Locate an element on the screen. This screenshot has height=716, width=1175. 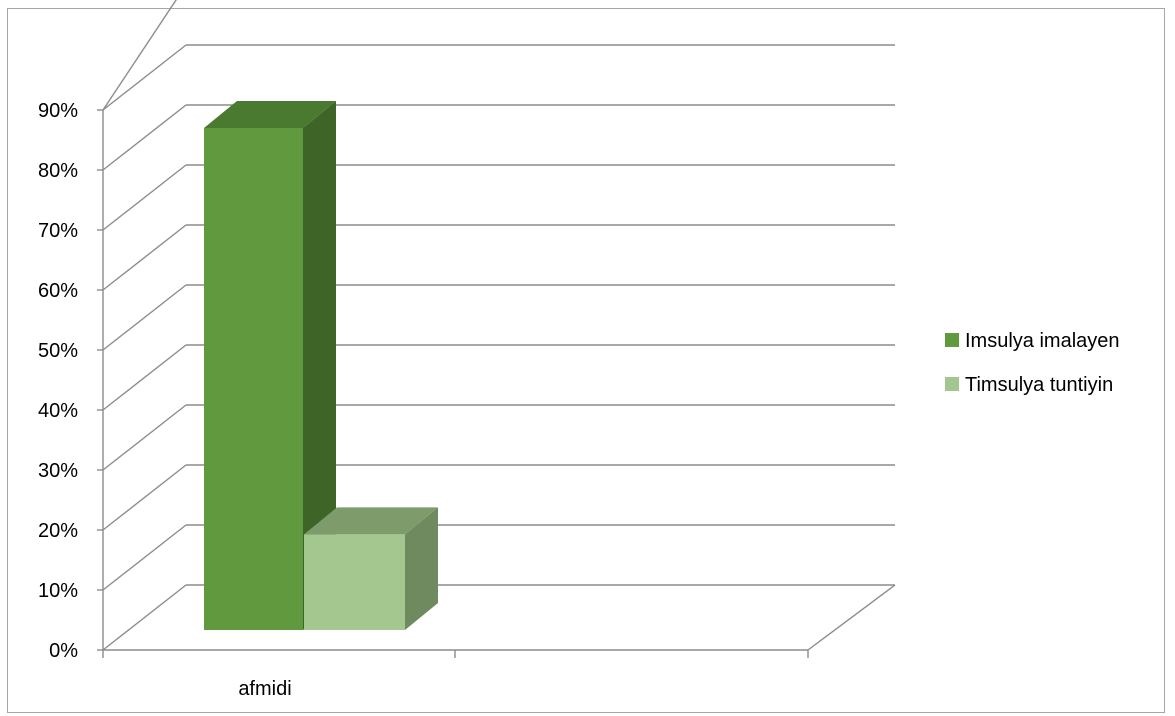
bar-timsulya-tuntiyin is located at coordinates (371, 568).